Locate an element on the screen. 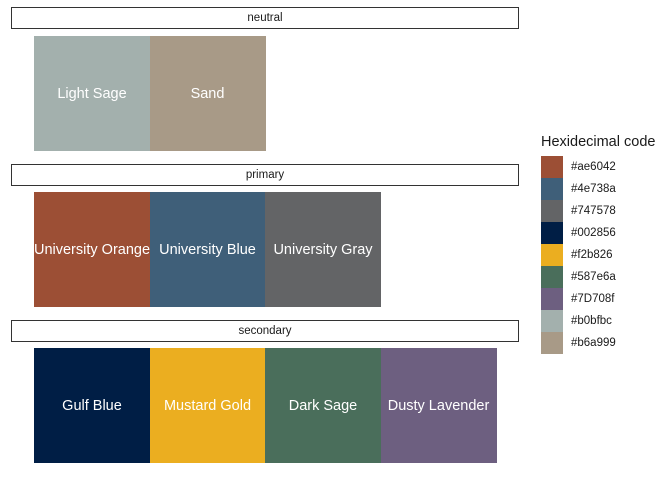 The width and height of the screenshot is (672, 480). legend-key: #587e6a is located at coordinates (598, 277).